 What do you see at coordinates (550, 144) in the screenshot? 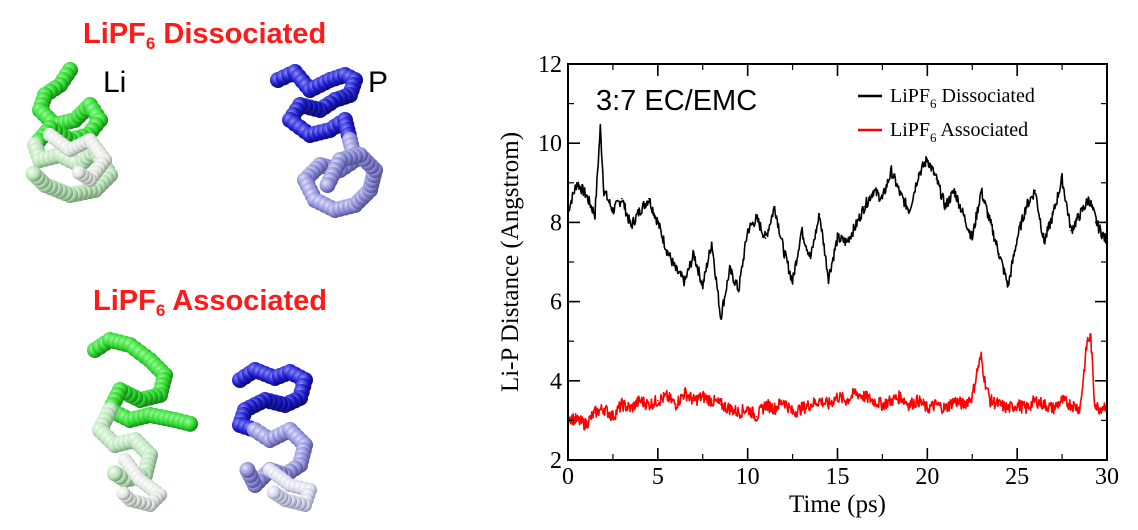
I see `y-tick-label: 10` at bounding box center [550, 144].